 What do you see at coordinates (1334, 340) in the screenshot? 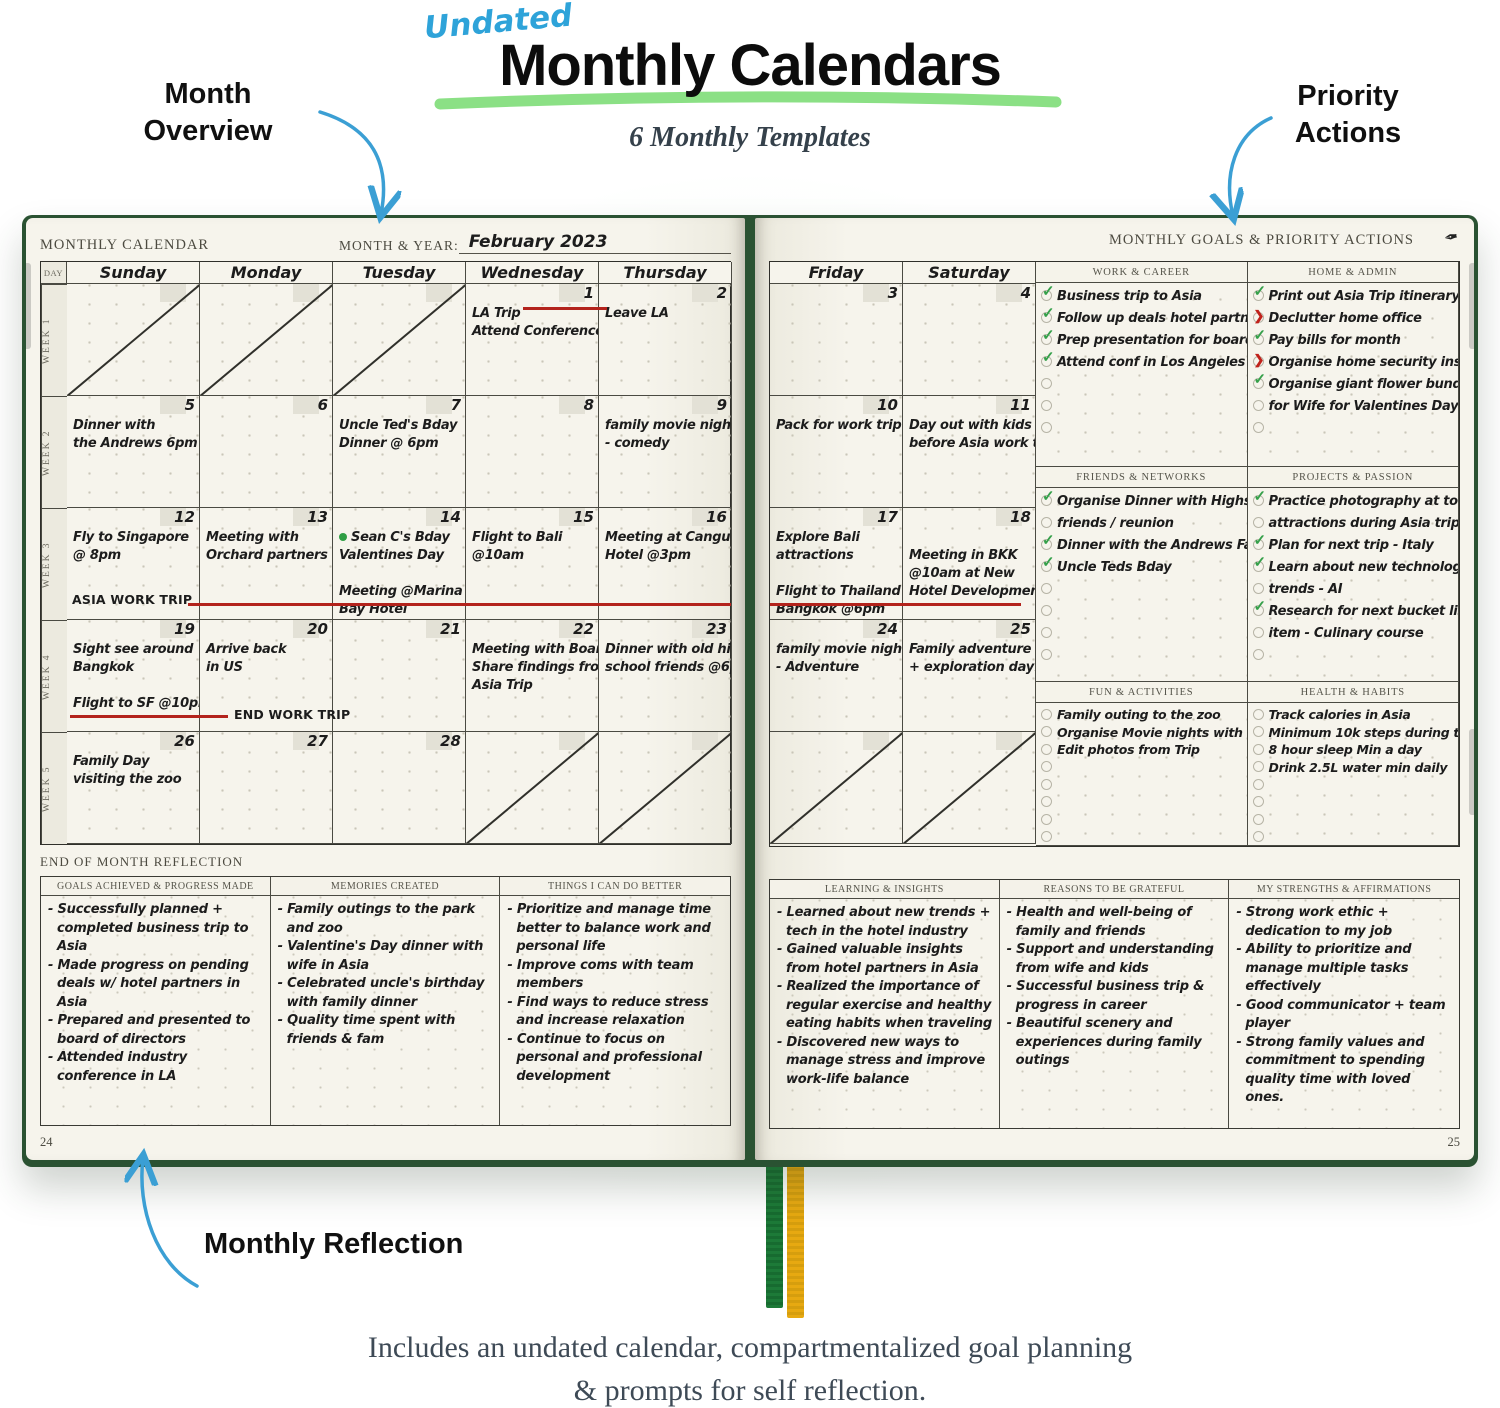
I see `goal-item-text: Pay bills for month` at bounding box center [1334, 340].